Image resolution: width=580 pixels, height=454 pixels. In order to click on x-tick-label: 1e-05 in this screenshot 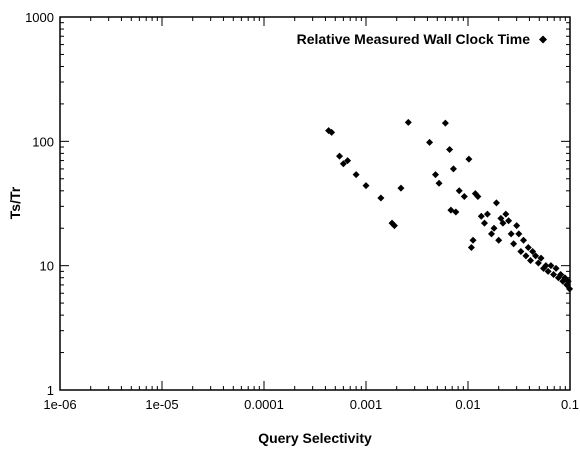, I will do `click(161, 404)`.